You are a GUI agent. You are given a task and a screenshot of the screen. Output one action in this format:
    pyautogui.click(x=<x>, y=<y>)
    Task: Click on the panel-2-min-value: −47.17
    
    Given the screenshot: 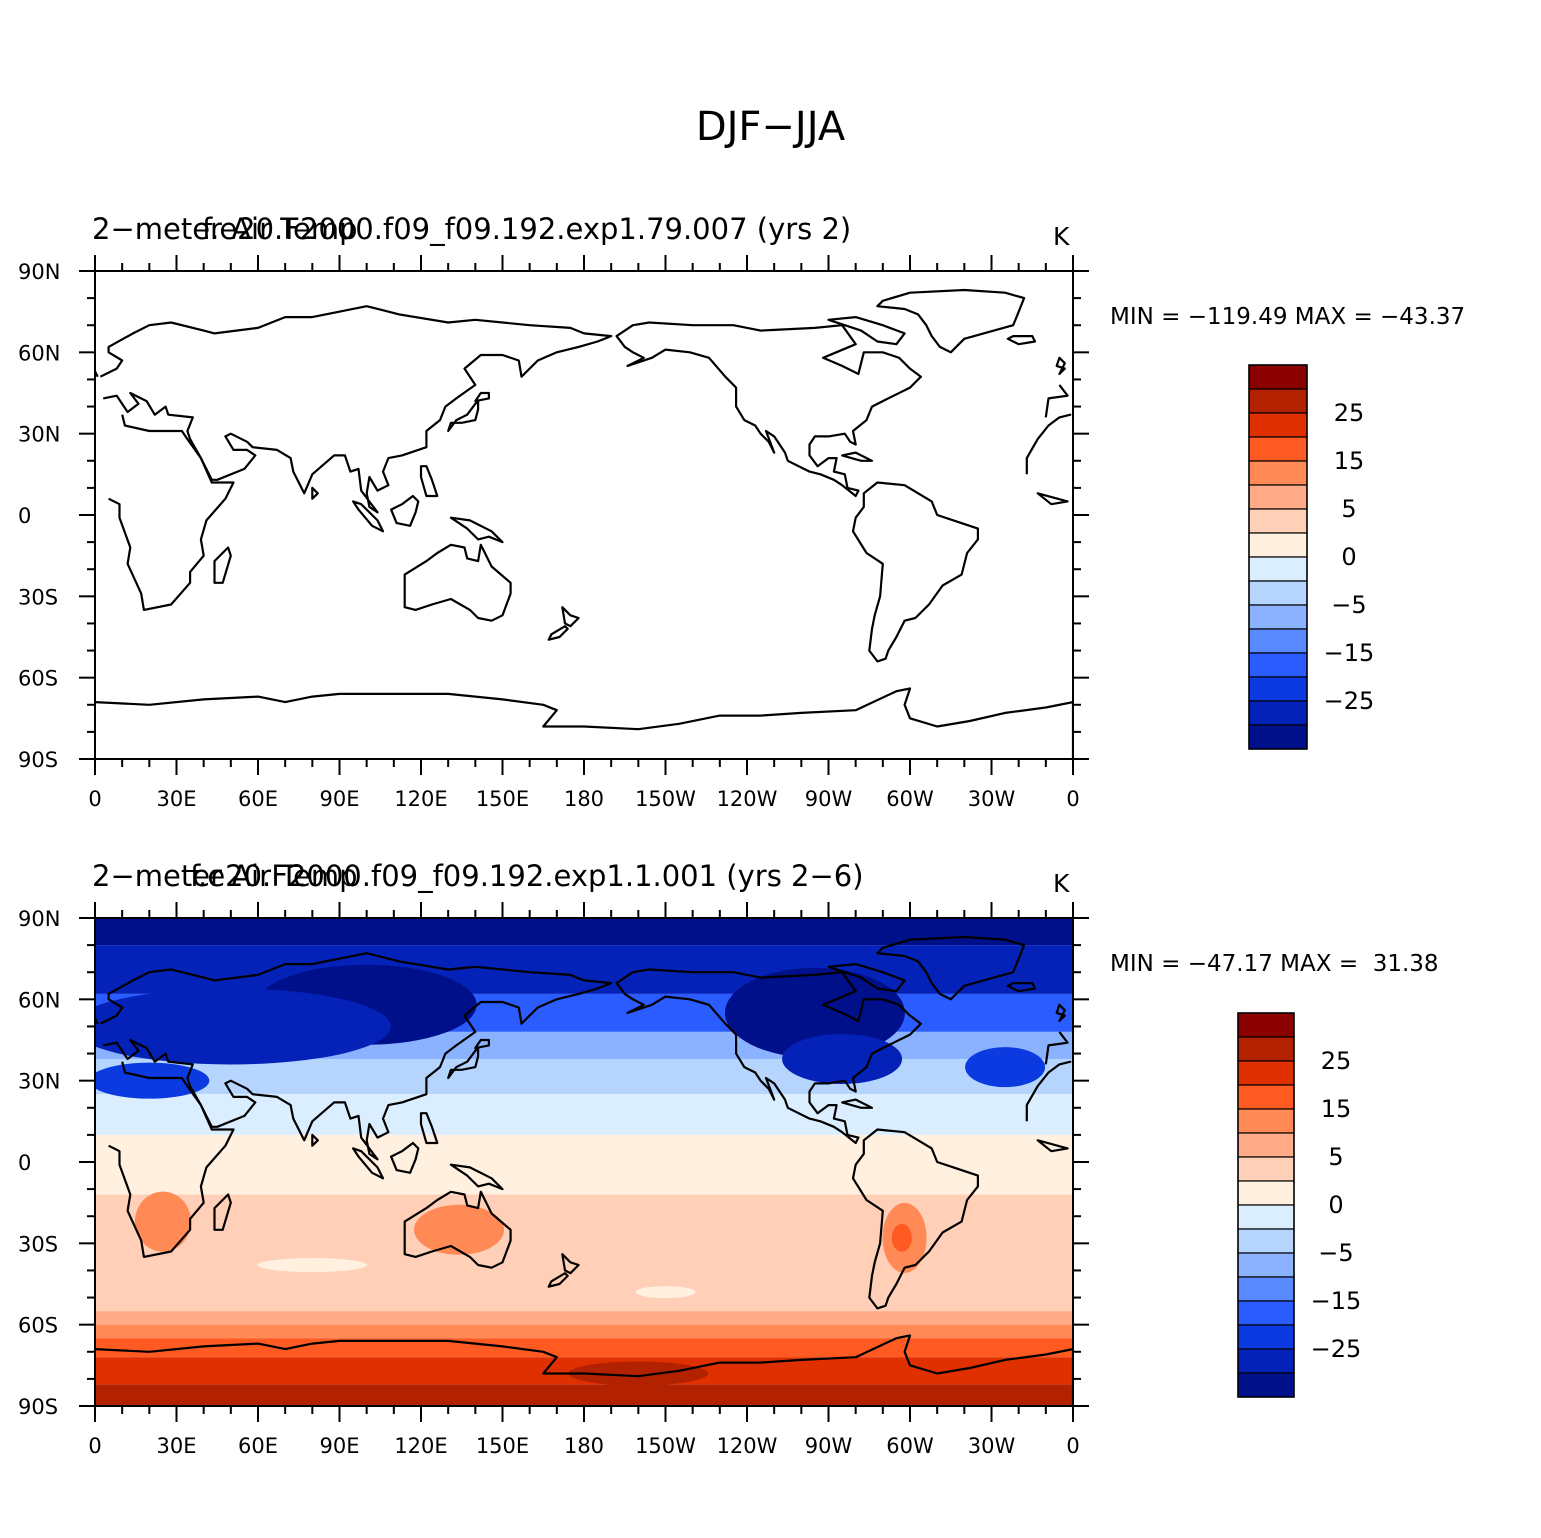 What is the action you would take?
    pyautogui.click(x=1230, y=964)
    